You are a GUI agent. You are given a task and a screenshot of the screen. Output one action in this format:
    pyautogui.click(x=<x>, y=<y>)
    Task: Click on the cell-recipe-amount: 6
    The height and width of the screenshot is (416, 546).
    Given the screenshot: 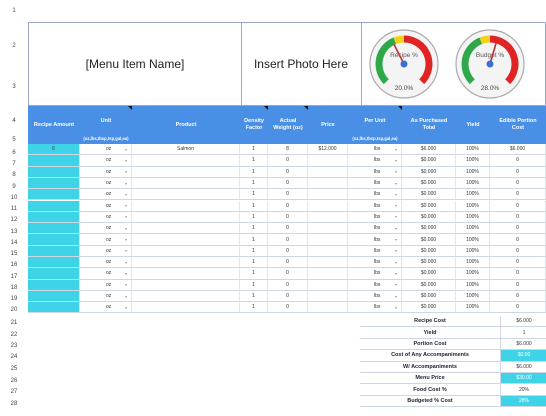 What is the action you would take?
    pyautogui.click(x=54, y=149)
    